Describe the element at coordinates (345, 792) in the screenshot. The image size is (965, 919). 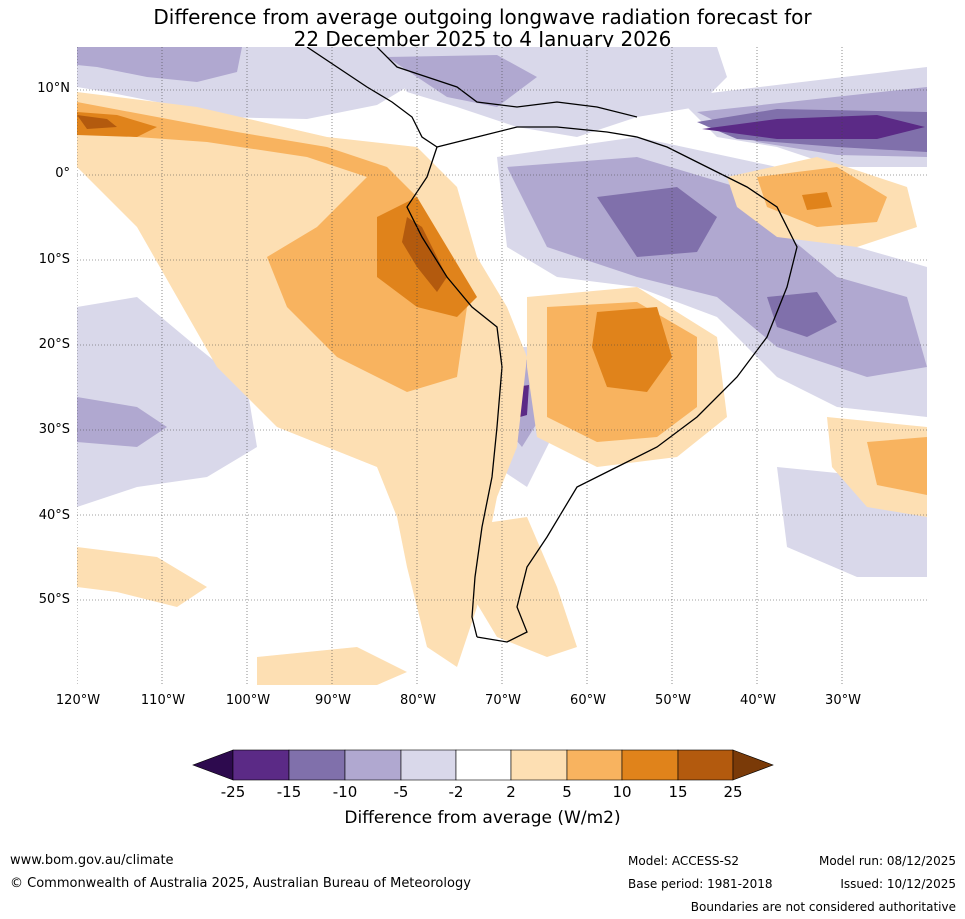
I see `colorbar-label--10: -10` at that location.